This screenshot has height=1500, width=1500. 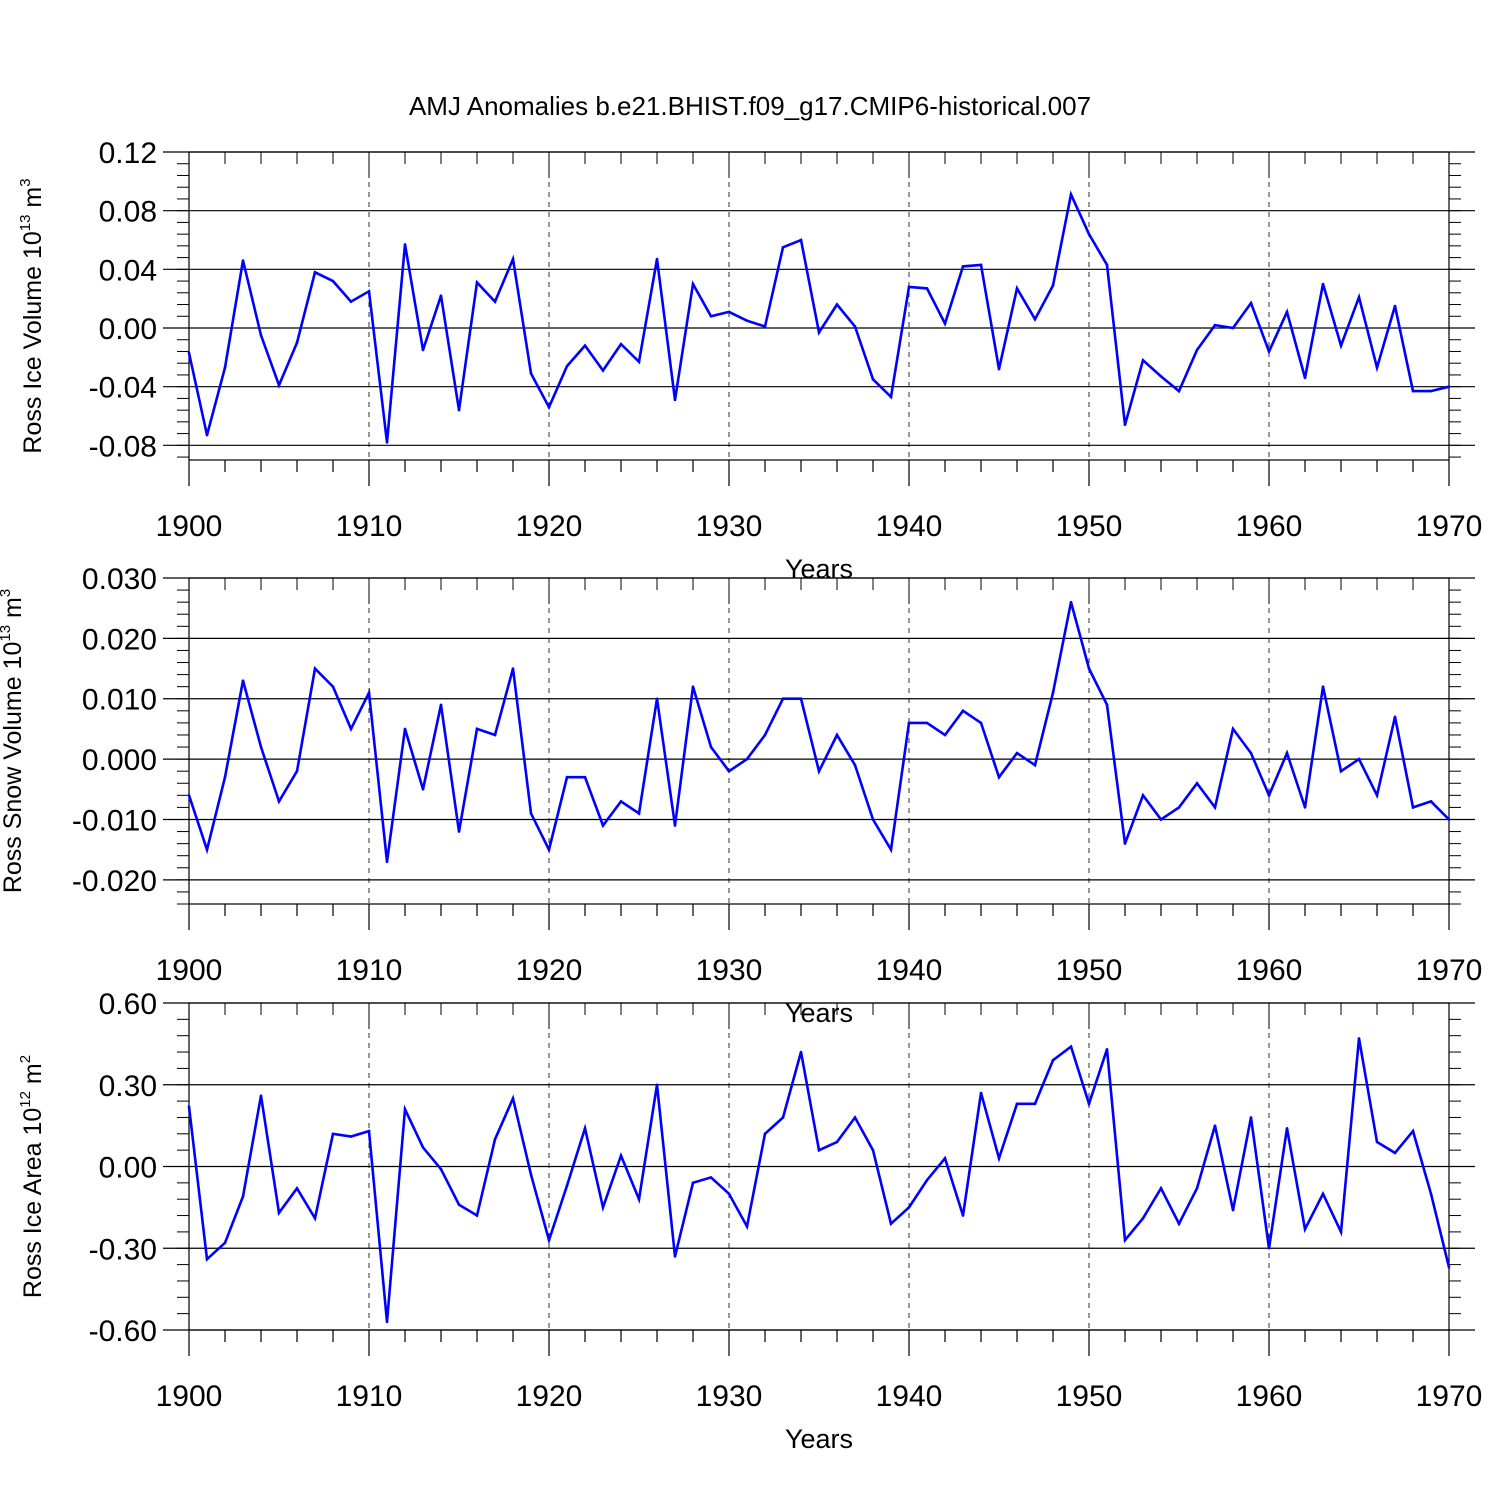 I want to click on panel-1-x-axis-label: Years, so click(x=819, y=569).